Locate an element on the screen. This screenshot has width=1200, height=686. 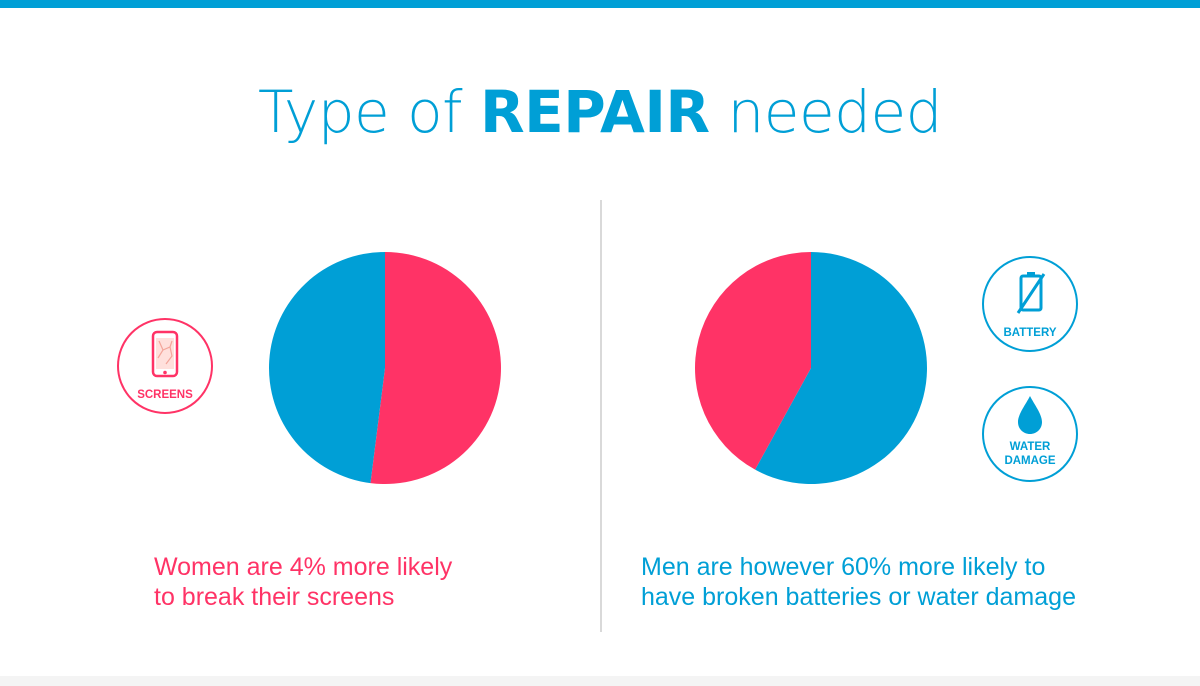
battery-badge: BATTERY is located at coordinates (1030, 304).